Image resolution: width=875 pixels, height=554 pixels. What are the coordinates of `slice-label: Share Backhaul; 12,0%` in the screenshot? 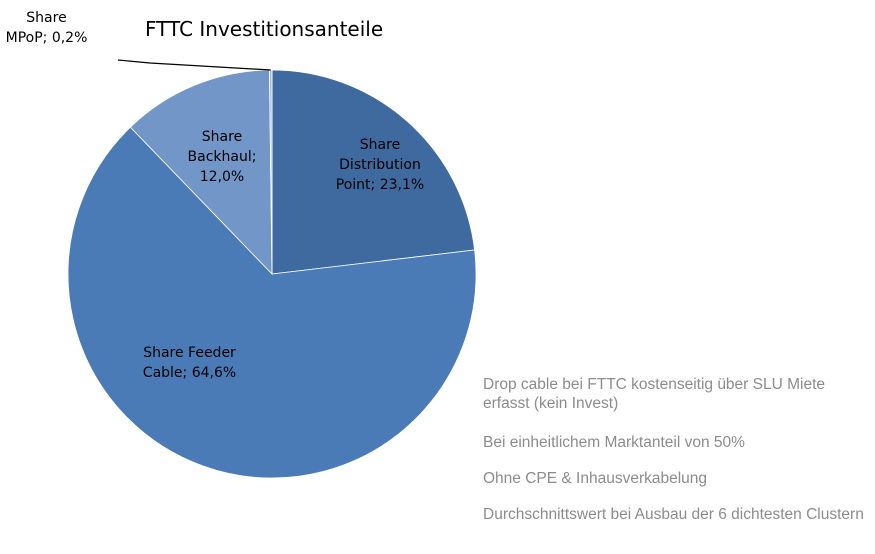 It's located at (222, 157).